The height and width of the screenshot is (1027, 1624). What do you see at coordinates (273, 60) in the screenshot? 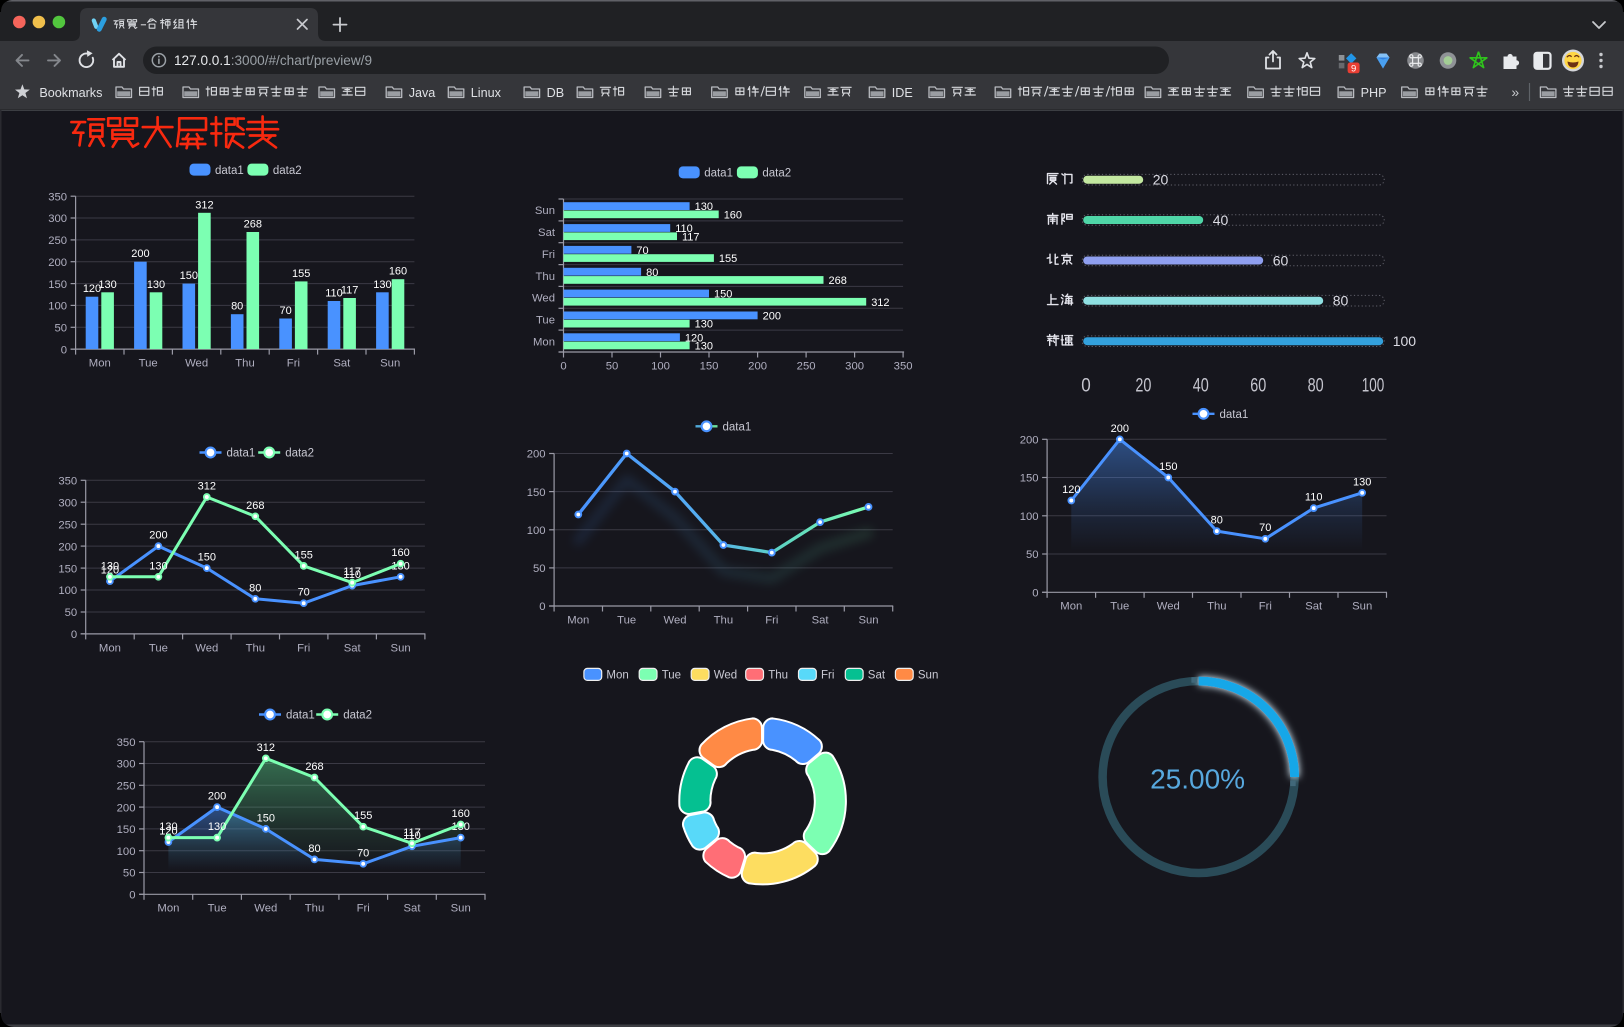
I see `svg-text:127.0.0.1:3000/#/chart/preview: 127.0.0.1:3000/#/chart/preview/9` at bounding box center [273, 60].